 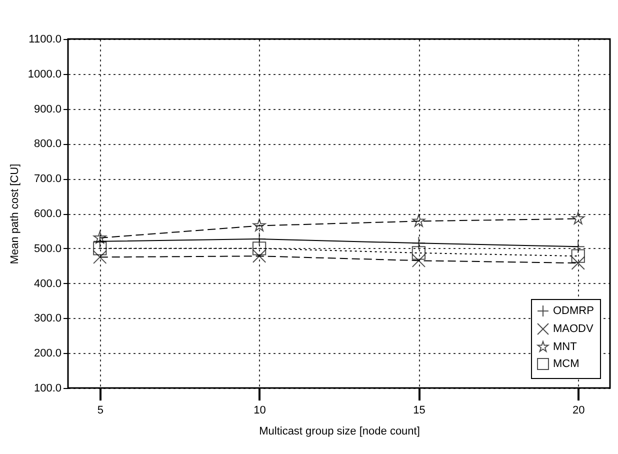 What do you see at coordinates (260, 410) in the screenshot?
I see `x-tick-label: 10` at bounding box center [260, 410].